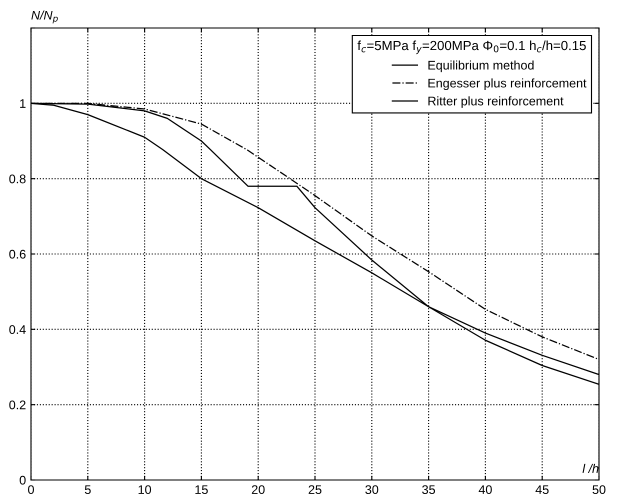 The width and height of the screenshot is (629, 498). I want to click on y-tick-label: 0.8, so click(17, 179).